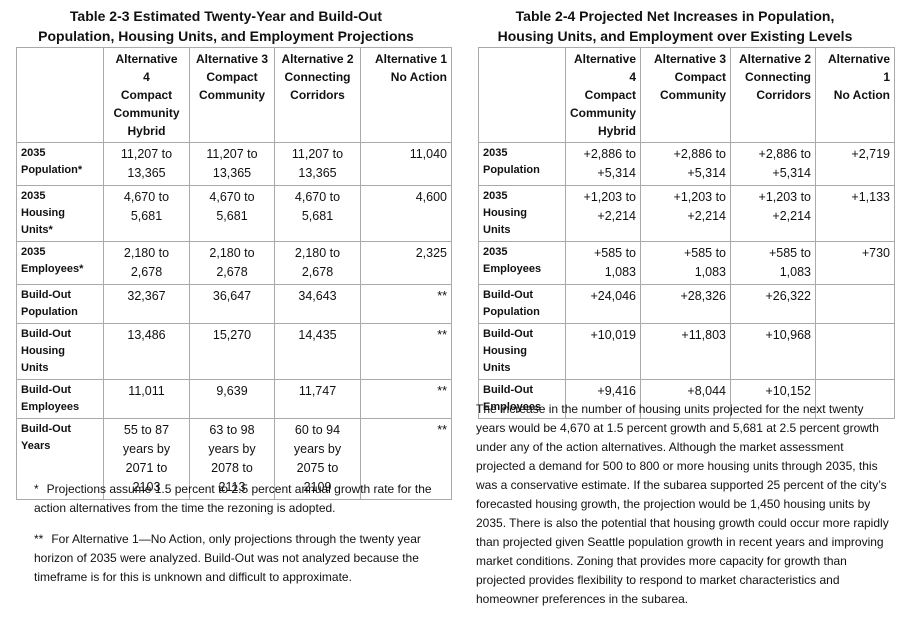 The width and height of the screenshot is (911, 622). I want to click on cell-line: +2,719, so click(870, 154).